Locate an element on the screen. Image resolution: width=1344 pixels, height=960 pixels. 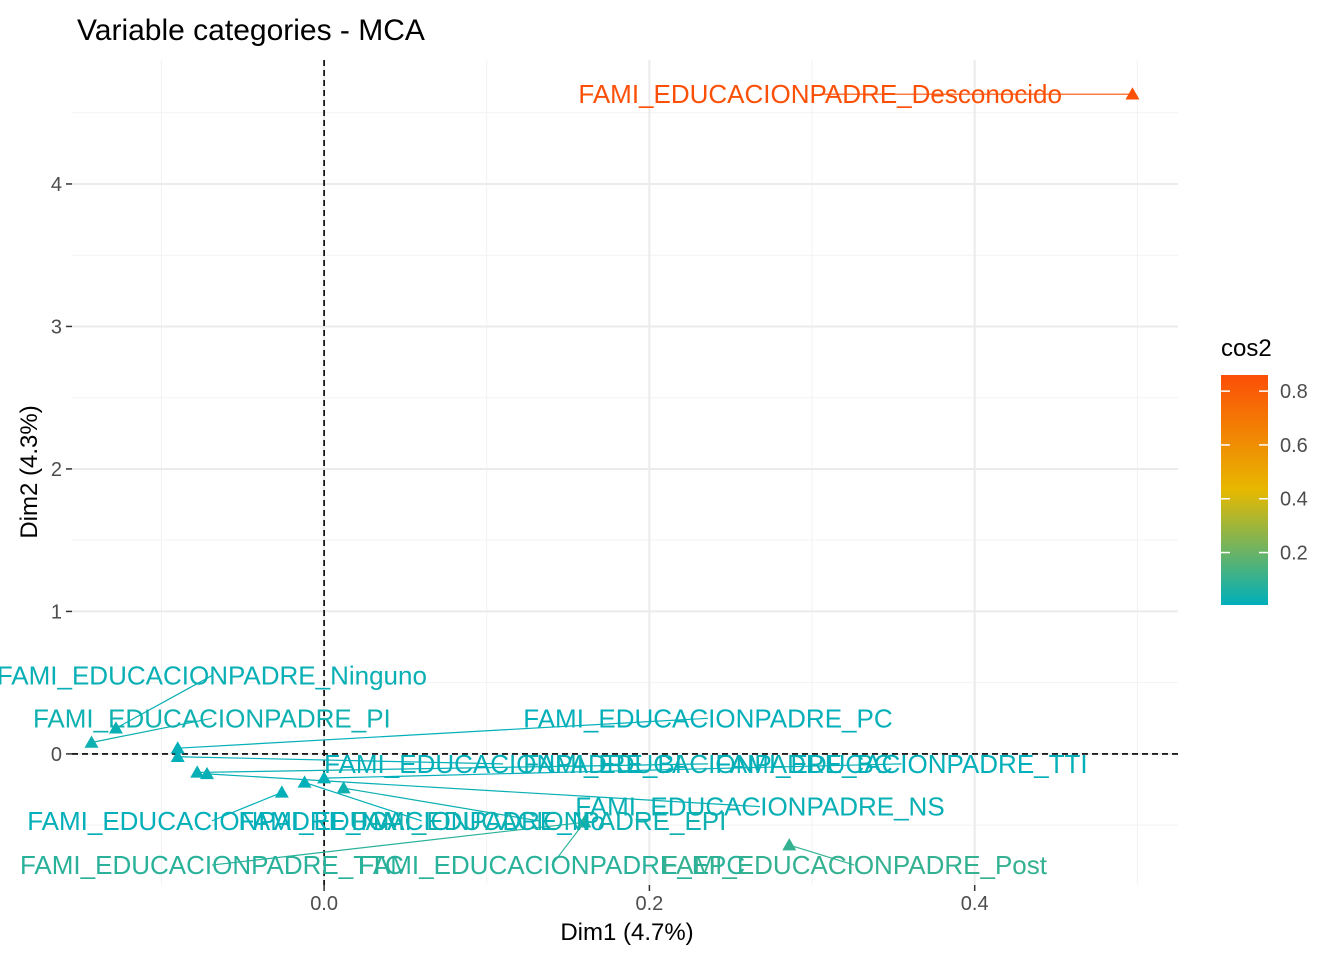
legend-tick-label: 0.4 is located at coordinates (1294, 500).